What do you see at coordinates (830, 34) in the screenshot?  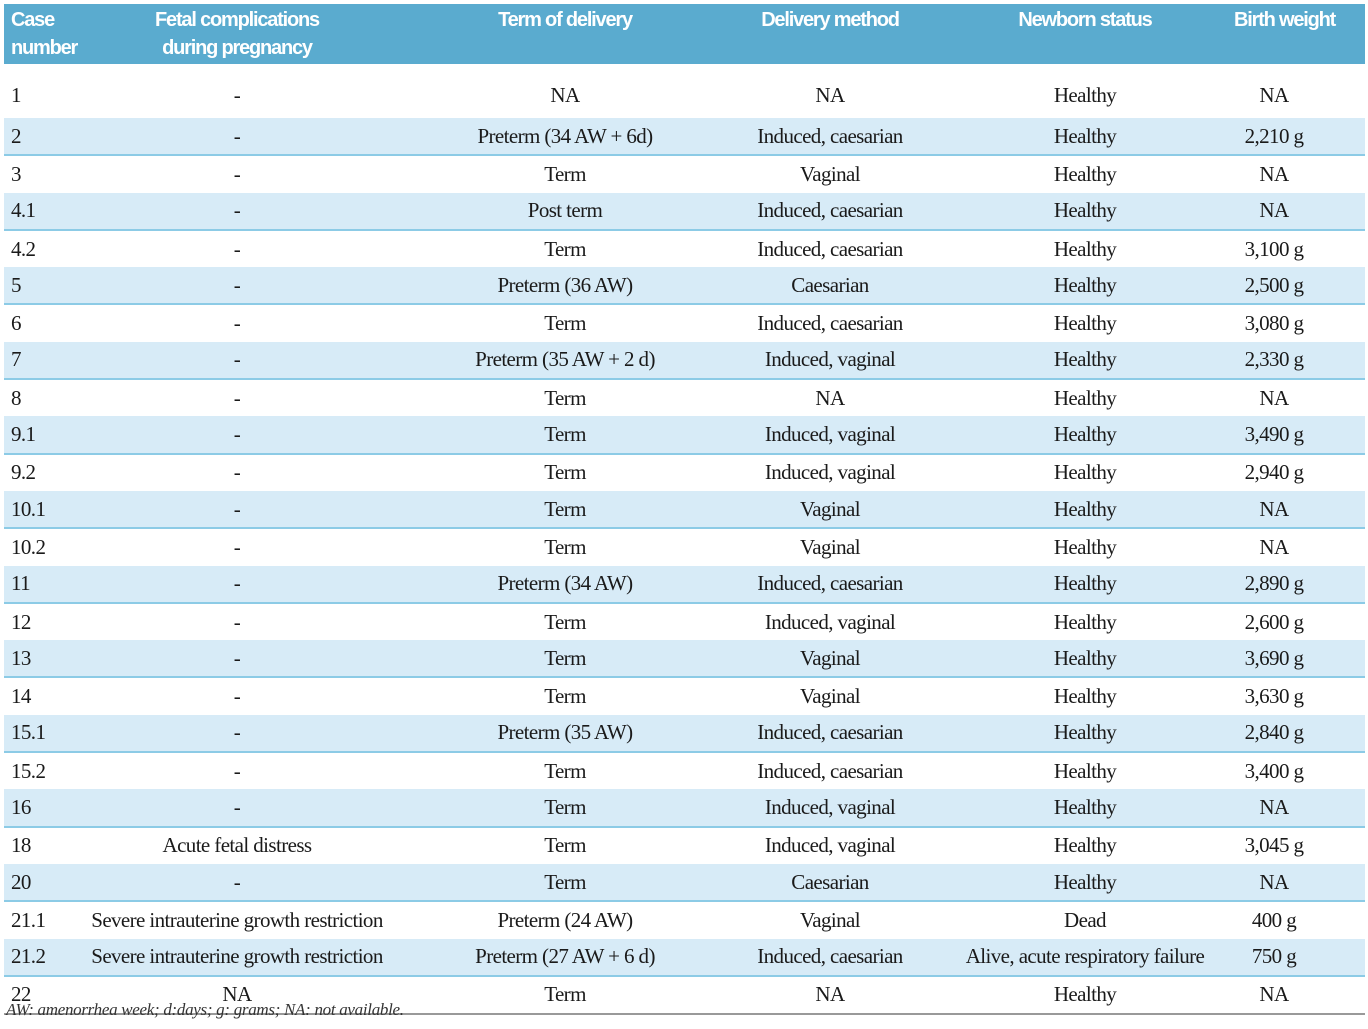 I see `header-delivery-method: Delivery method` at bounding box center [830, 34].